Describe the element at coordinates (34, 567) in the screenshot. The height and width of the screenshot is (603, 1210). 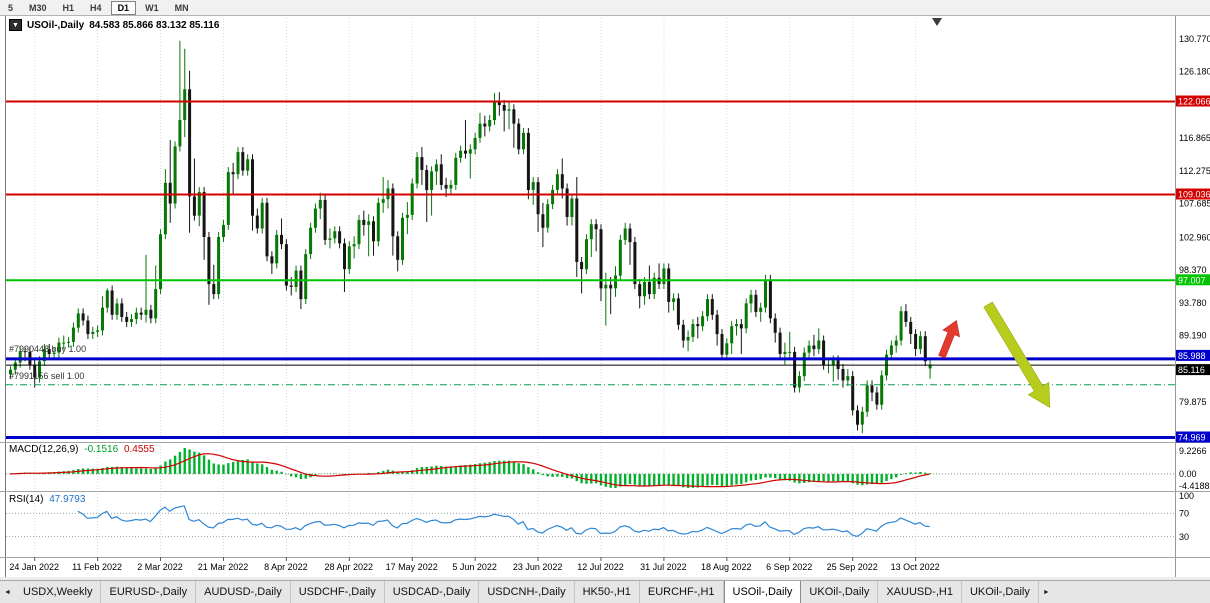
I see `svg-text: 24 Jan 2022` at that location.